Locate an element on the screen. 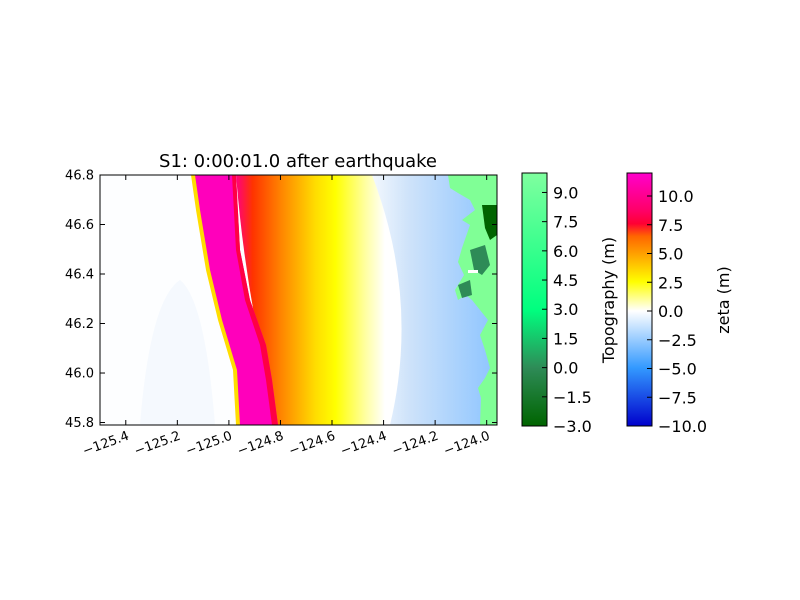  leading-edge is located at coordinates (215, 300).